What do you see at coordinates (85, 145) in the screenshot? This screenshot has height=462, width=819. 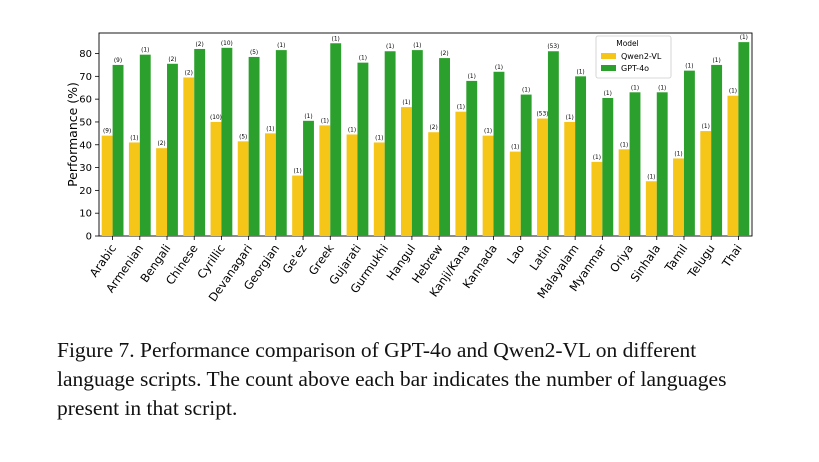 I see `y-tick-label: 40` at bounding box center [85, 145].